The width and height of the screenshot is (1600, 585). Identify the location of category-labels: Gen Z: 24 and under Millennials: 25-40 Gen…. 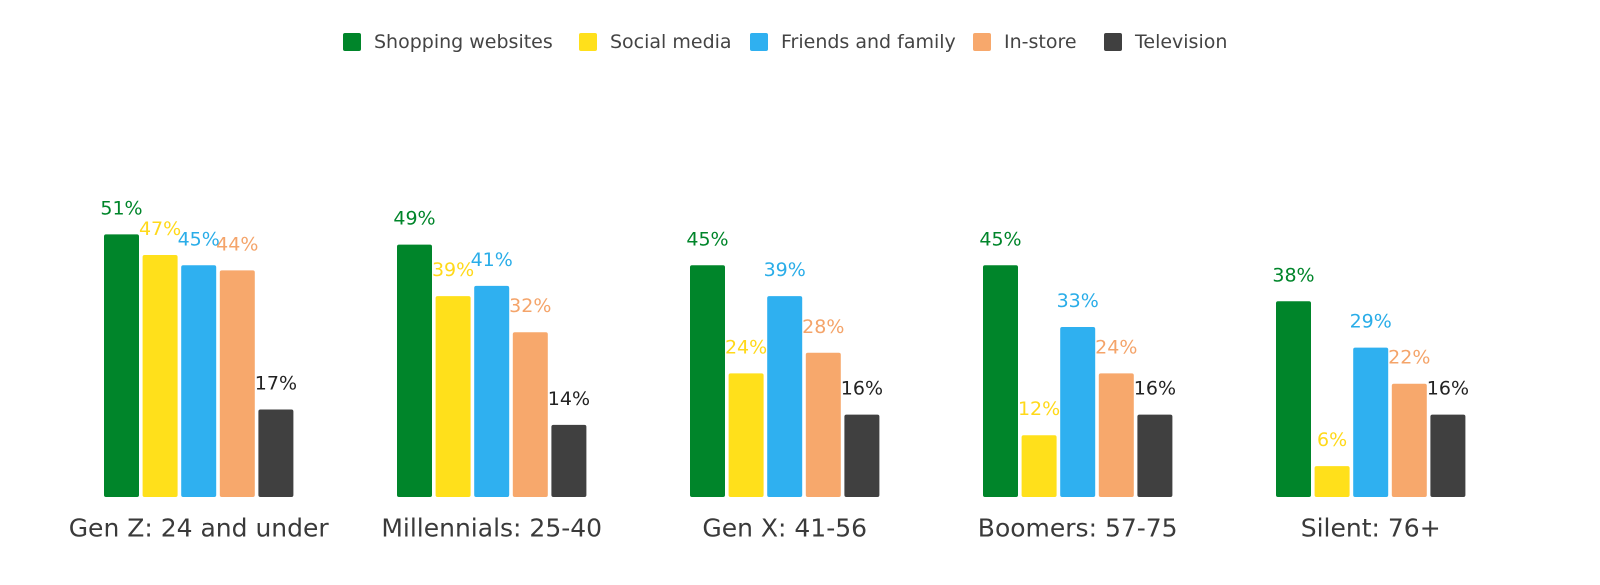
(755, 528).